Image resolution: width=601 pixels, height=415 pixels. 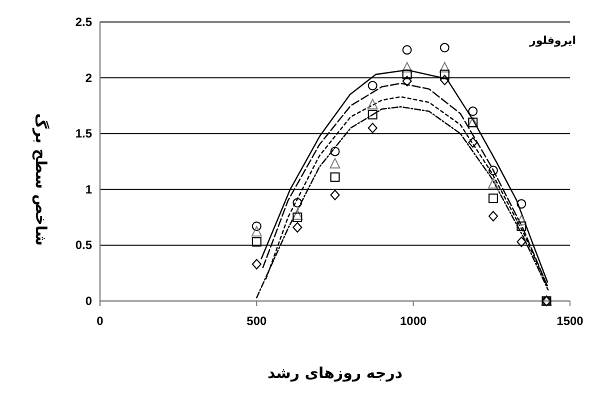 I want to click on x-tick-label: 0, so click(x=100, y=321).